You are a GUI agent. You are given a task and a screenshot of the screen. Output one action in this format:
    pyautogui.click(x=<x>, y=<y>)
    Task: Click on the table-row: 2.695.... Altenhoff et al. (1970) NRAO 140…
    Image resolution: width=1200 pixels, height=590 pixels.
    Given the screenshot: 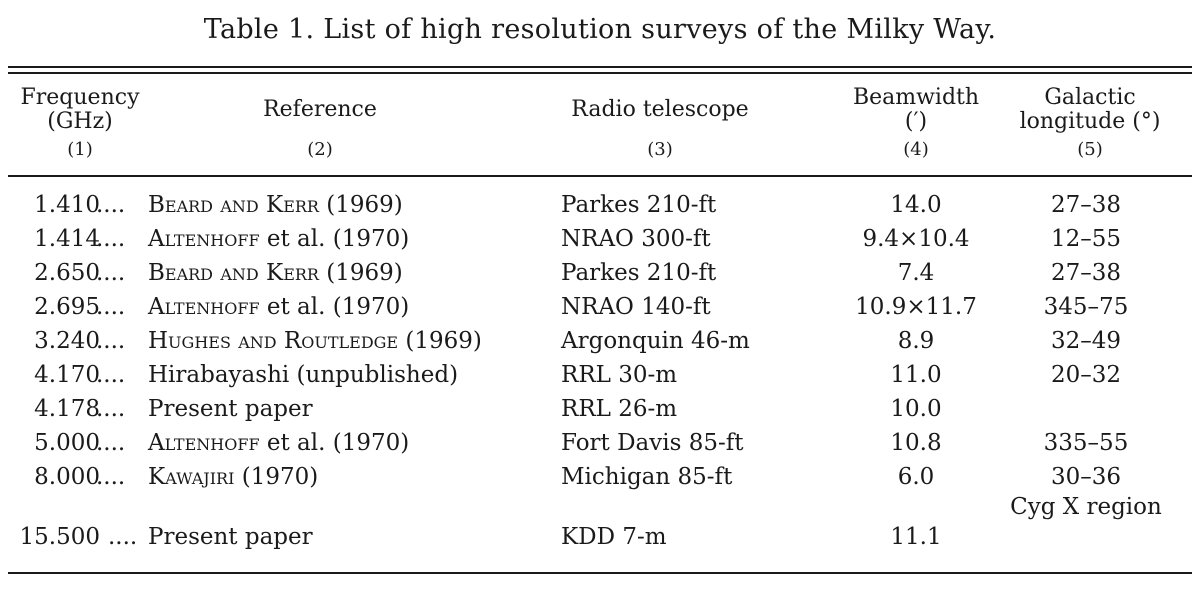 What is the action you would take?
    pyautogui.click(x=600, y=311)
    